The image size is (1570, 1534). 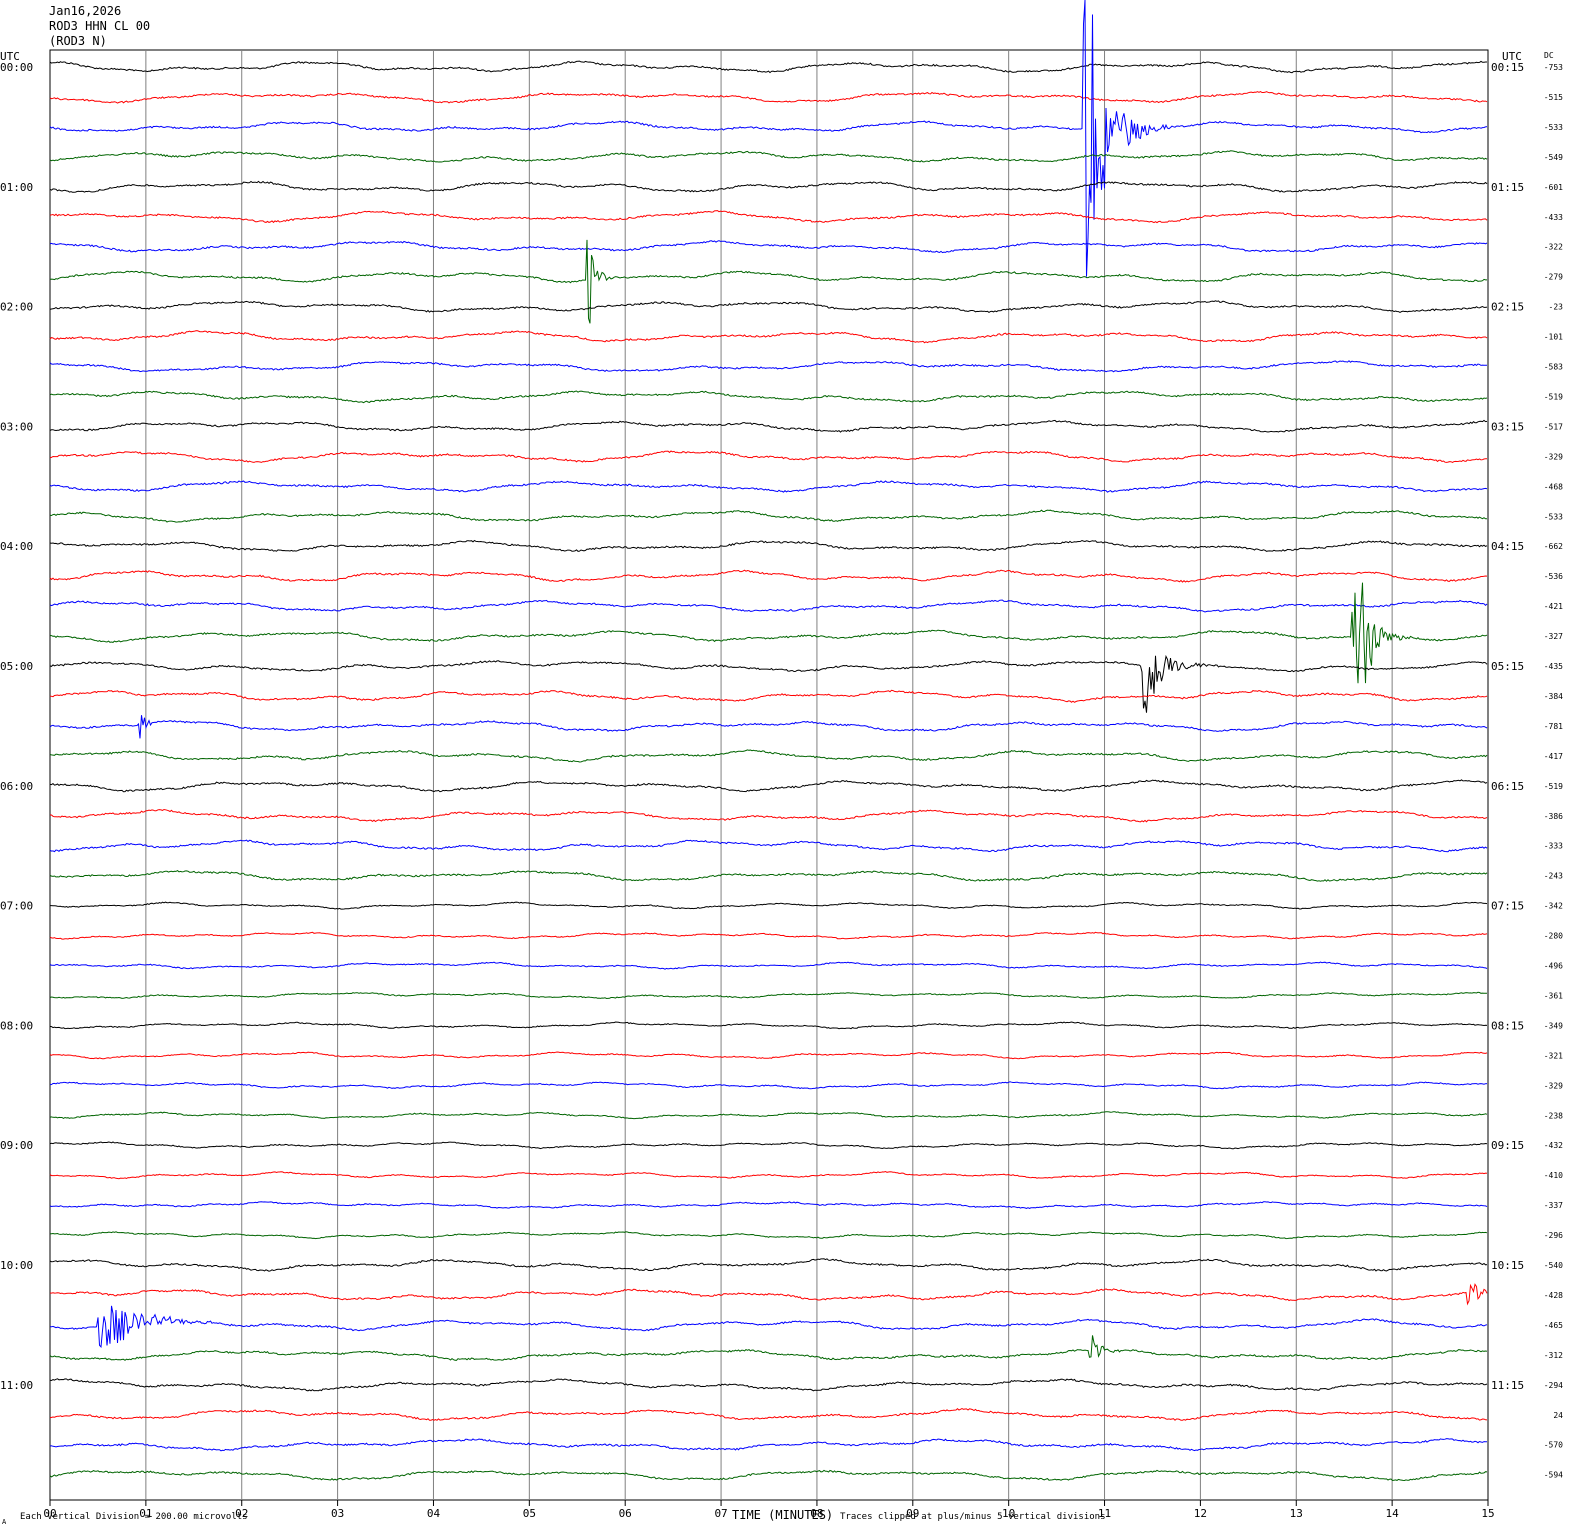 I want to click on dc-offset-label: -435, so click(x=1553, y=666).